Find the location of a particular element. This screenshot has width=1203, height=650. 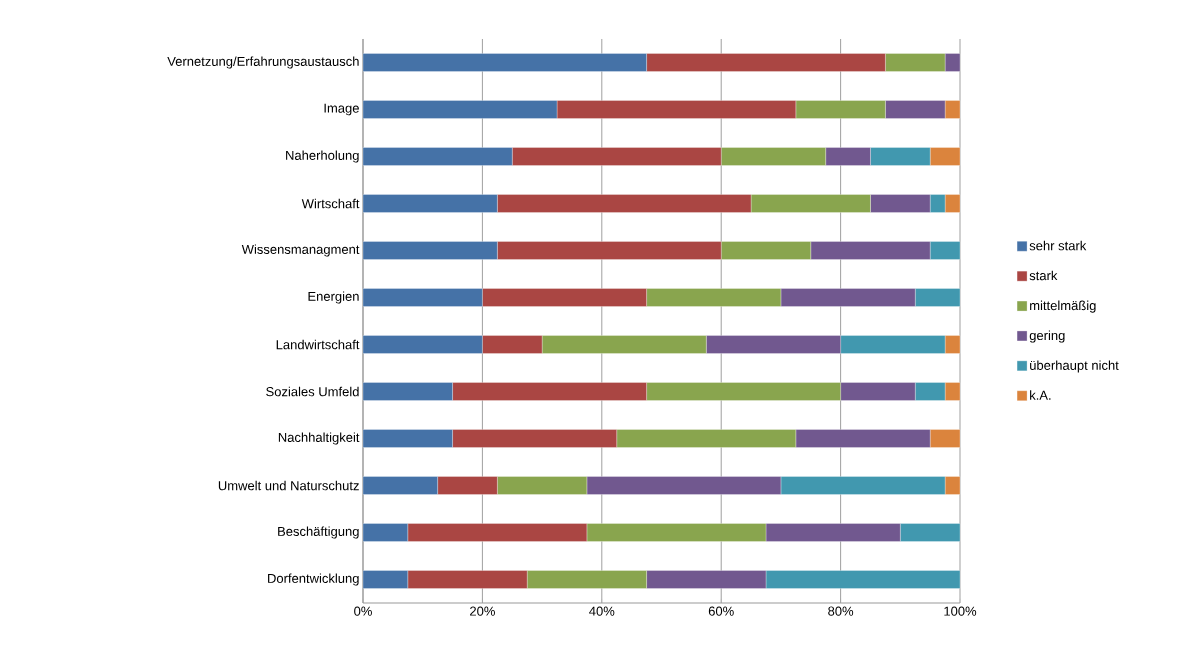

y-tick-label: Energien is located at coordinates (333, 297).